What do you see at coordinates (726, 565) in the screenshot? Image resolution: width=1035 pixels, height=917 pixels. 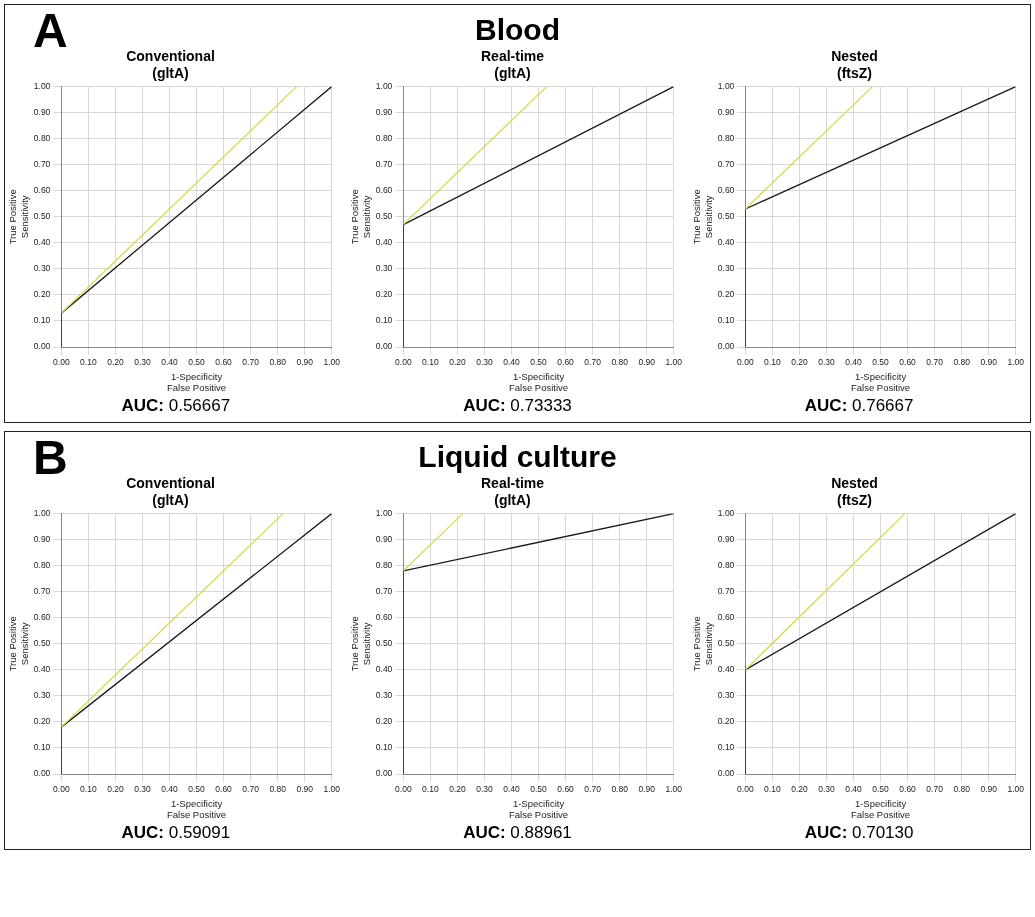 I see `y-tick-label: 0.80` at bounding box center [726, 565].